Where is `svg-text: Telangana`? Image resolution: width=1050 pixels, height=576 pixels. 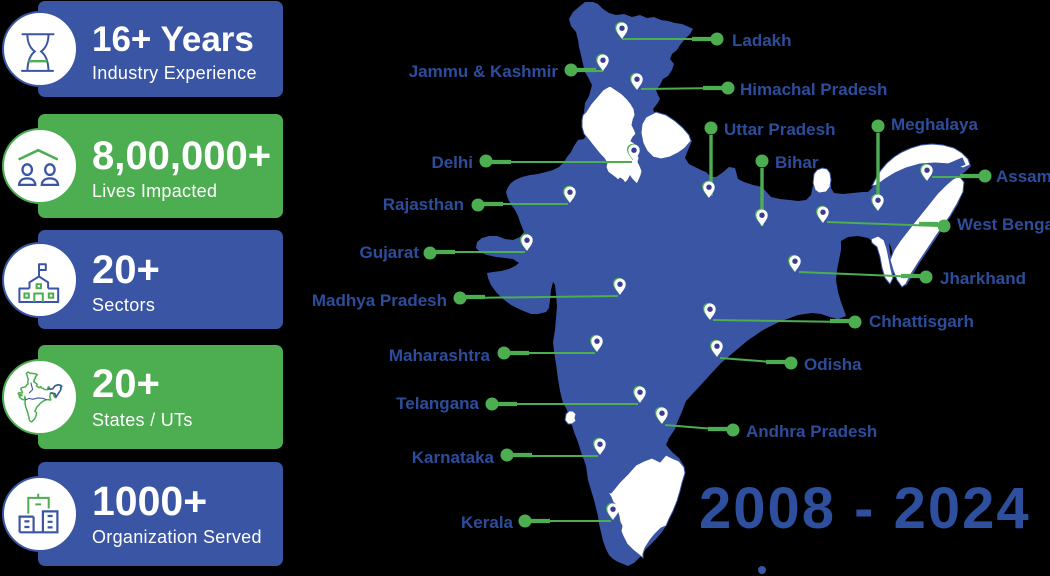
svg-text: Telangana is located at coordinates (437, 403).